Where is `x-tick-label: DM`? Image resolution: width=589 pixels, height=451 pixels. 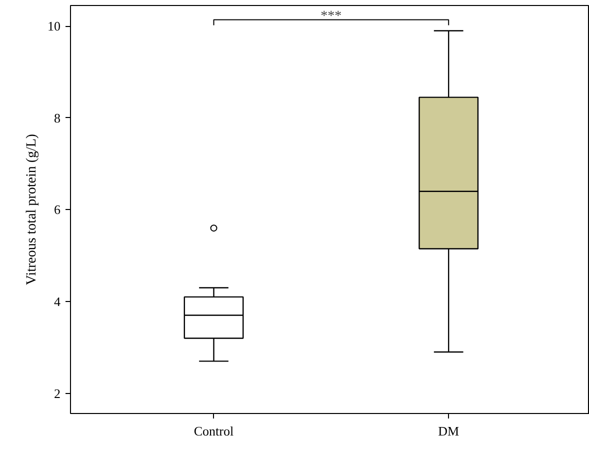 x-tick-label: DM is located at coordinates (449, 431).